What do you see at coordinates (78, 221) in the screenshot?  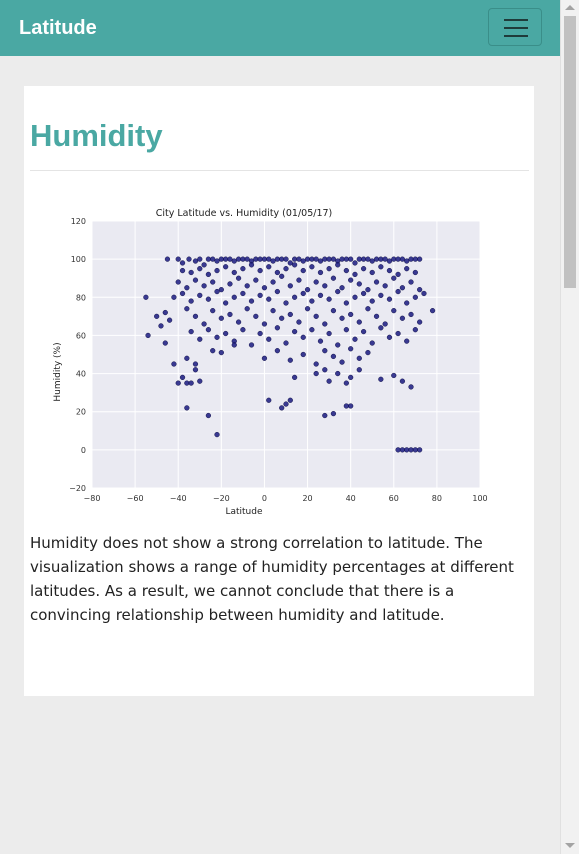 I see `y-tick-label: 120` at bounding box center [78, 221].